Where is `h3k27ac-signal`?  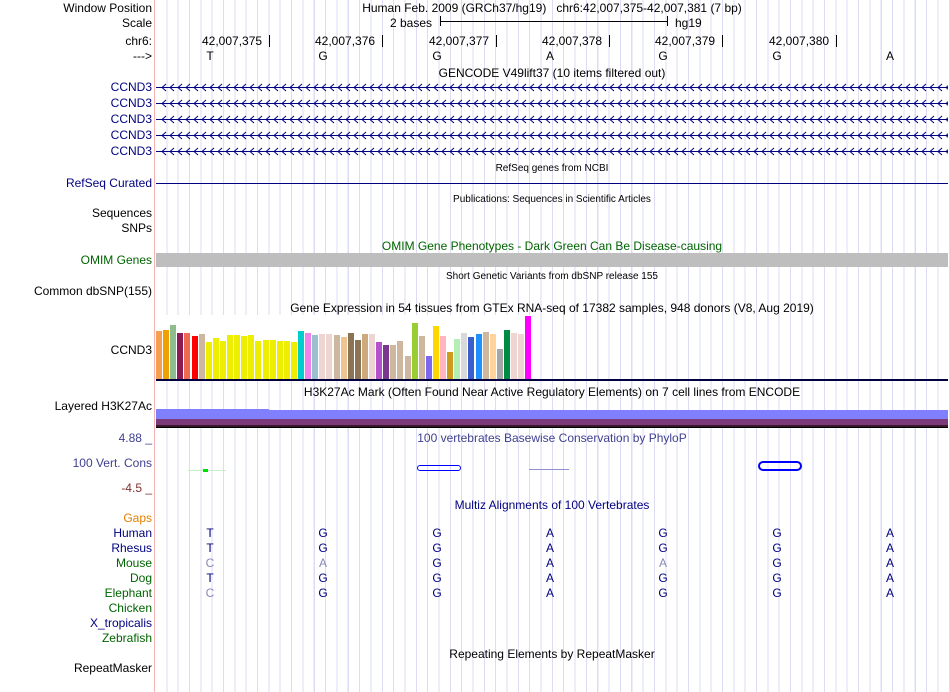
h3k27ac-signal is located at coordinates (552, 418).